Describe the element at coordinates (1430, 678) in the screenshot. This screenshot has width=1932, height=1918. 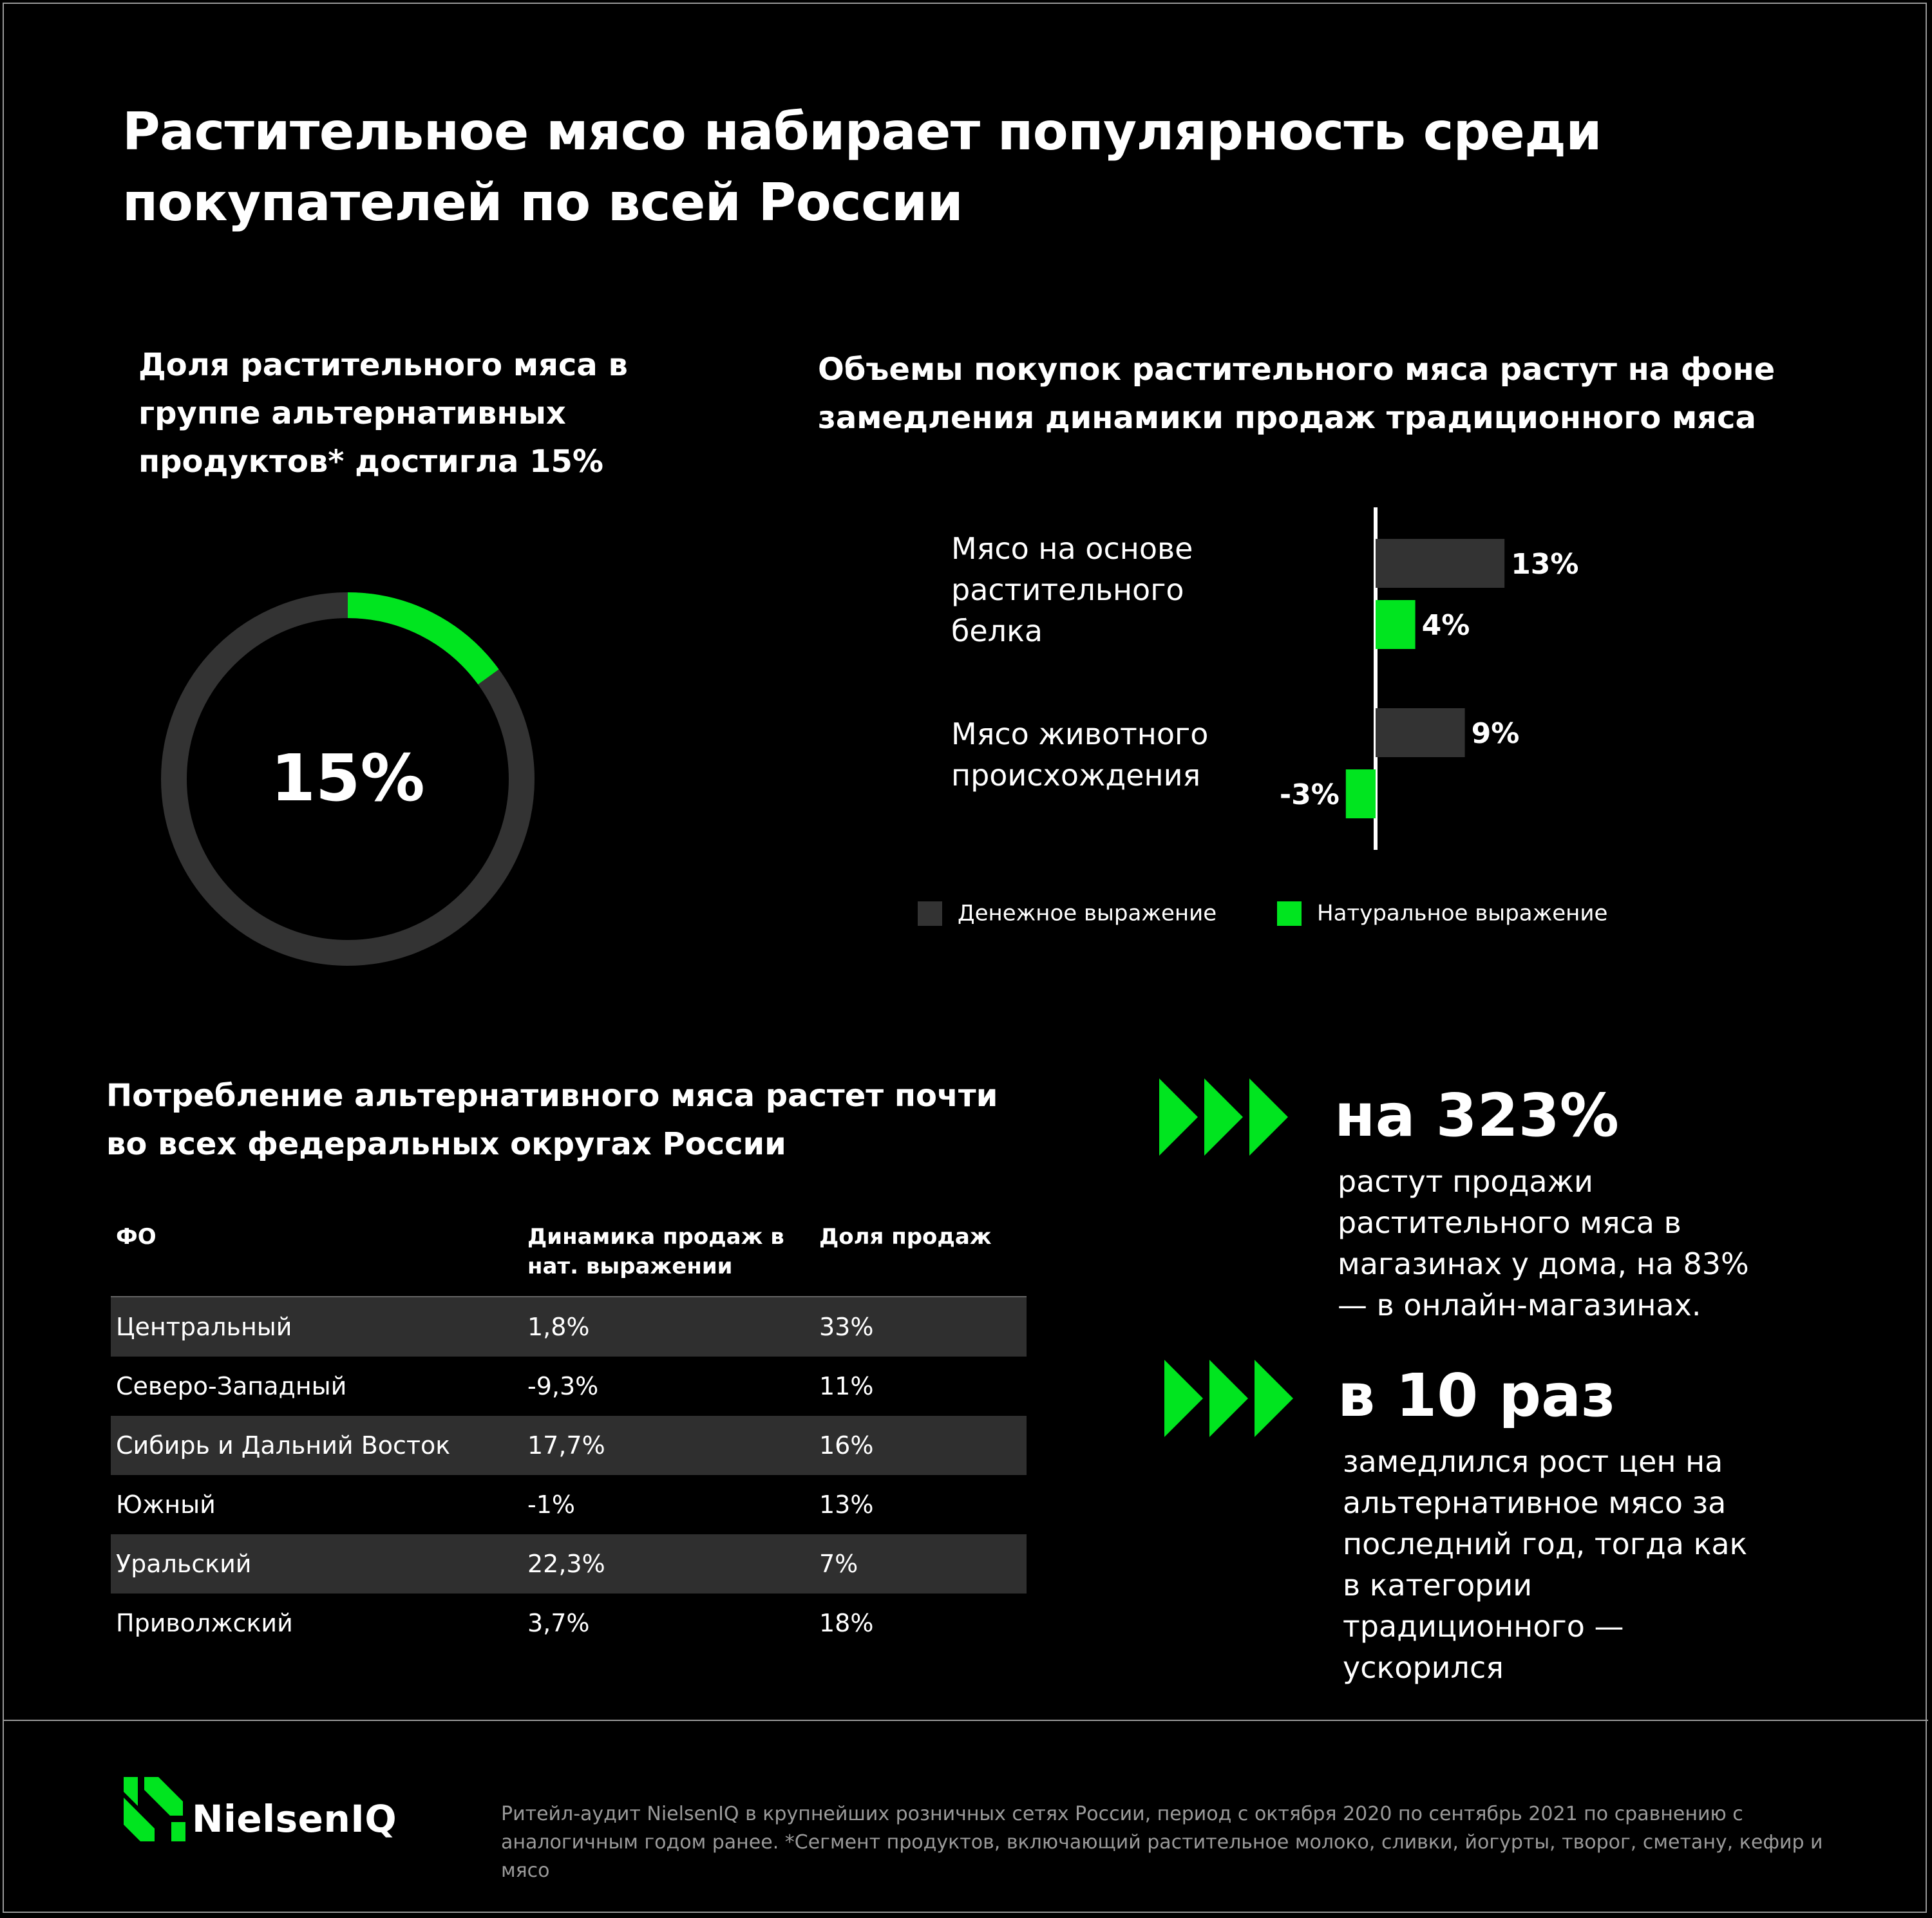
I see `bar-chart: 13% 4% 9% -3%` at that location.